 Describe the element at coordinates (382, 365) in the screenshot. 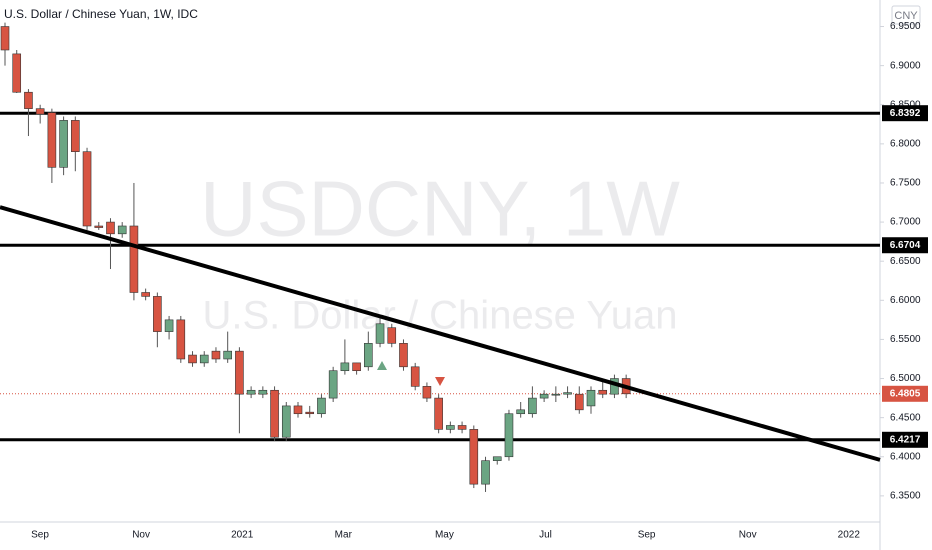

I see `buy-signal` at that location.